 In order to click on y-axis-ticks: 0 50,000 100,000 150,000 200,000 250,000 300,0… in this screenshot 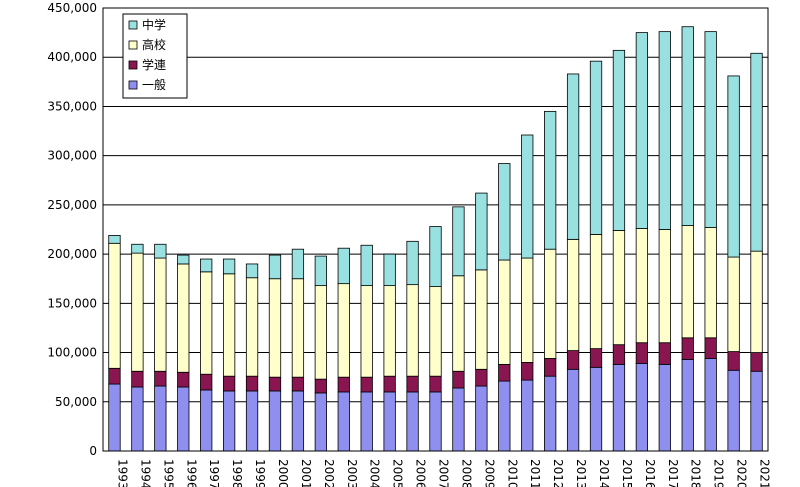, I will do `click(72, 229)`.